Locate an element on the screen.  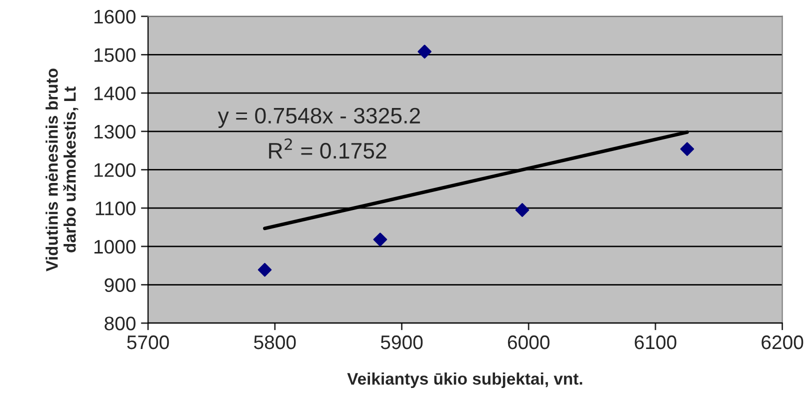
x-tick-label: 5900 is located at coordinates (401, 342).